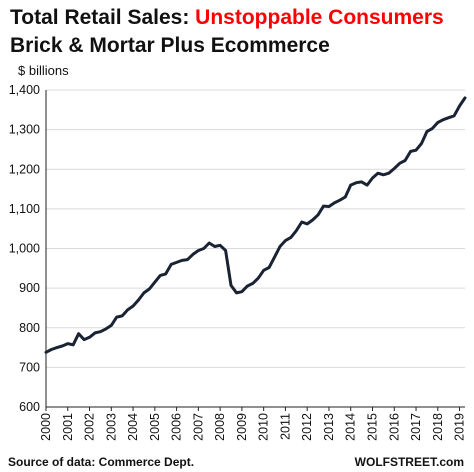 The image size is (474, 472). What do you see at coordinates (264, 427) in the screenshot?
I see `x-tick-label: 2010` at bounding box center [264, 427].